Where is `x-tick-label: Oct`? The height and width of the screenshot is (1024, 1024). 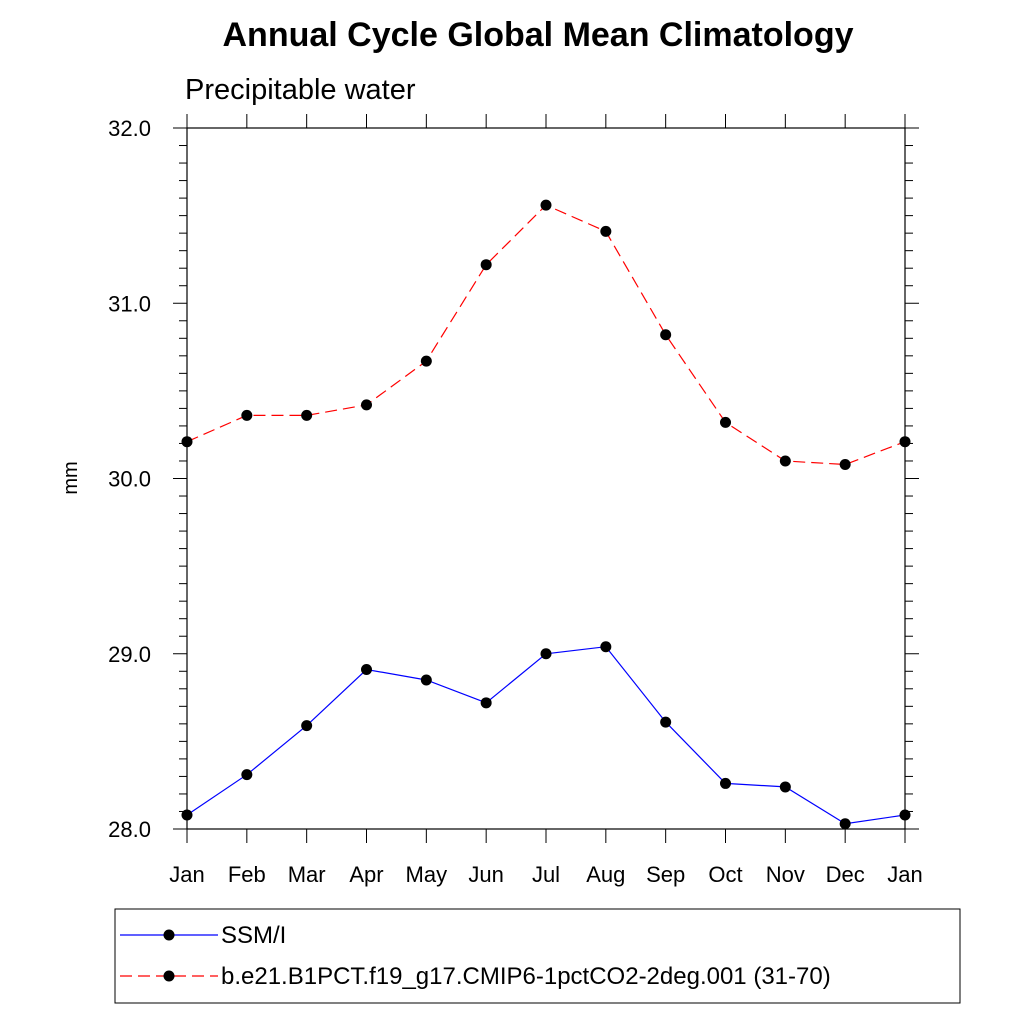 x-tick-label: Oct is located at coordinates (725, 874).